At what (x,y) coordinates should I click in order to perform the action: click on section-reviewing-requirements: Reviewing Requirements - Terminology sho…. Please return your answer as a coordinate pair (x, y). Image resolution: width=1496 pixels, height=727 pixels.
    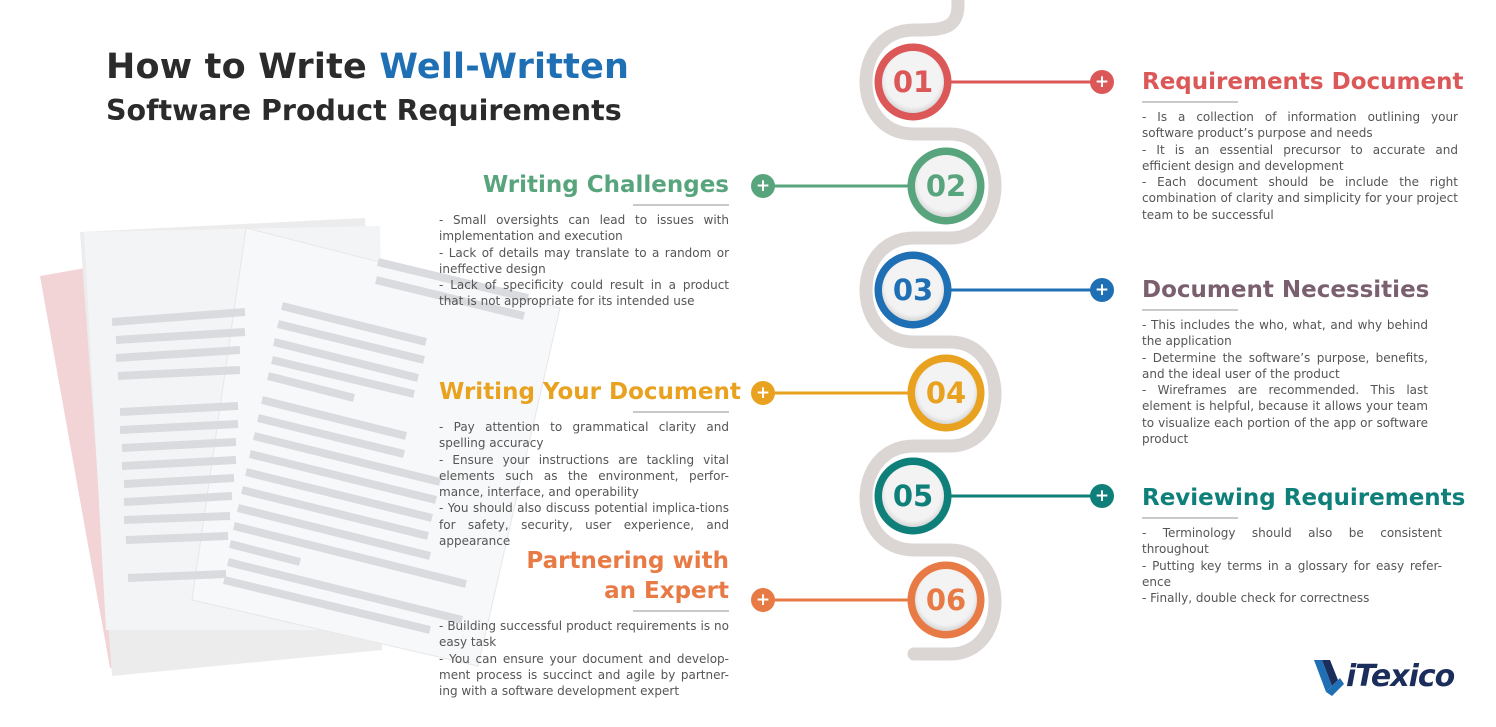
    Looking at the image, I should click on (1304, 544).